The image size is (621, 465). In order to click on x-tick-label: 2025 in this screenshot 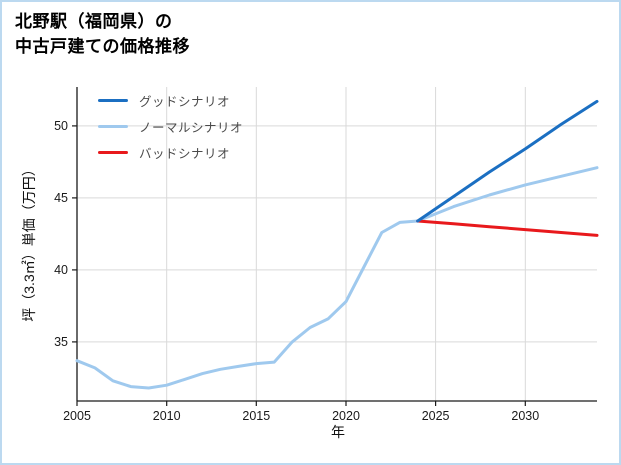, I will do `click(436, 416)`.